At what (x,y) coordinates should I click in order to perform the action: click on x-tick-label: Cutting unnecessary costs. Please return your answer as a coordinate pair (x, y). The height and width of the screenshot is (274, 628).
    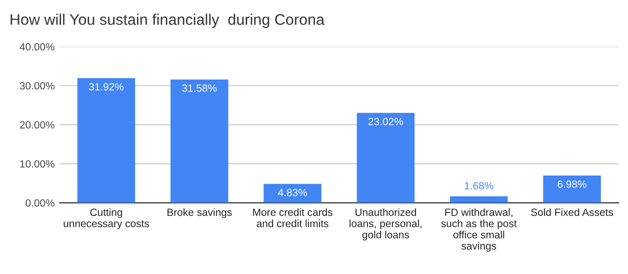
    Looking at the image, I should click on (106, 219).